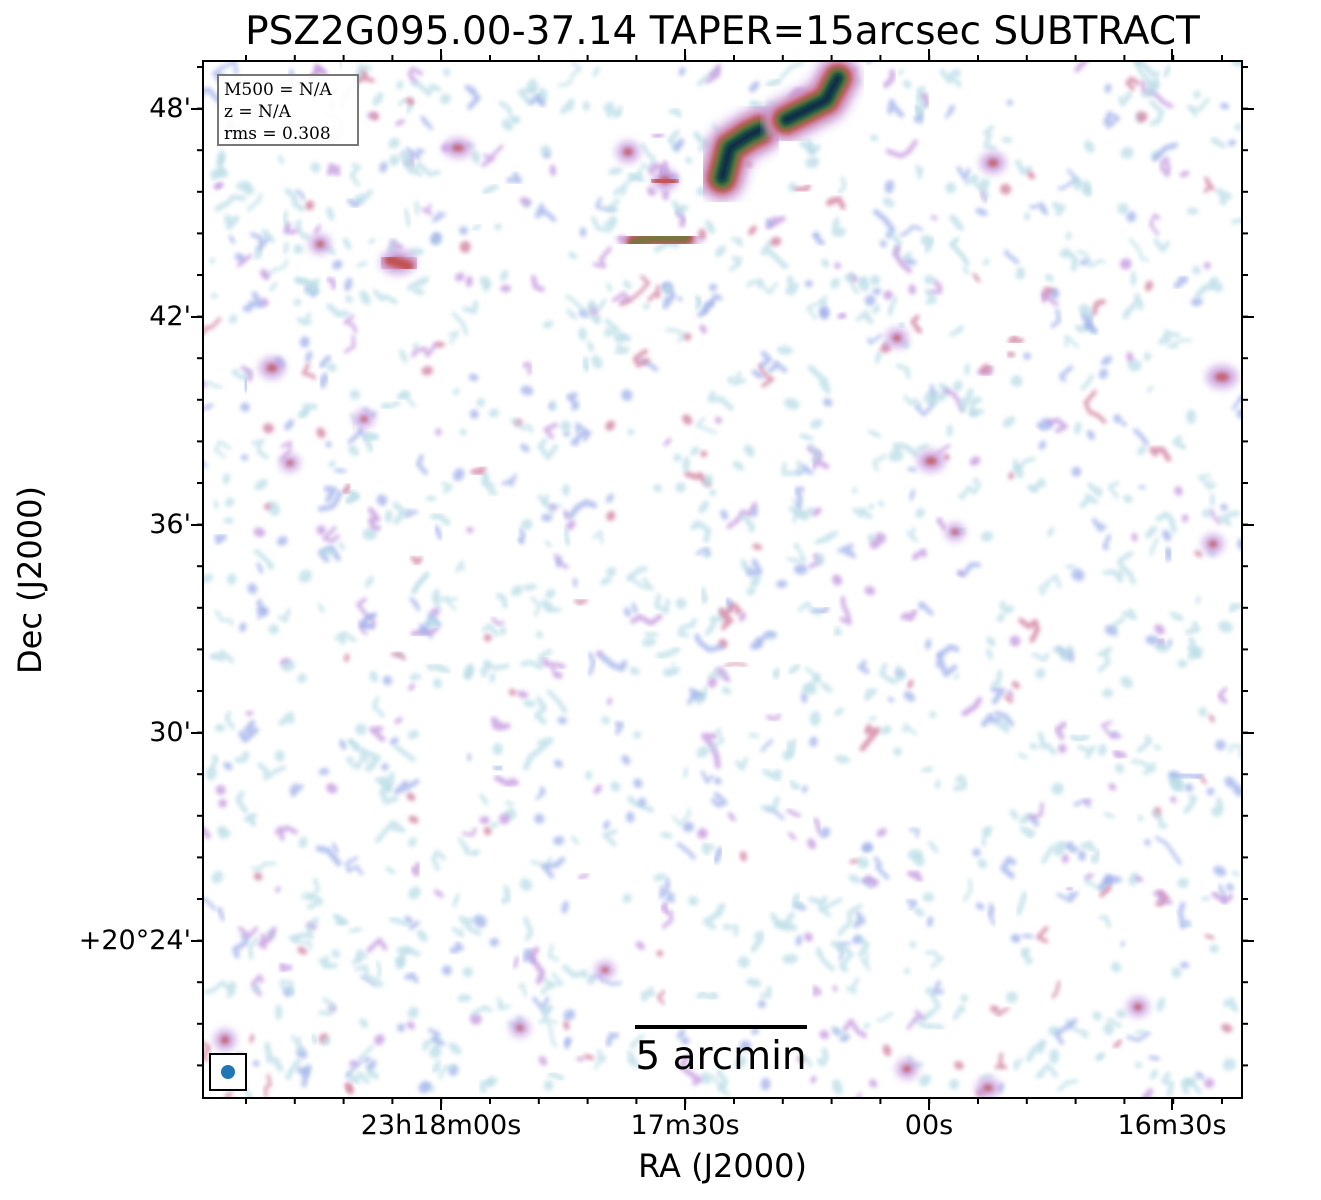  What do you see at coordinates (30, 580) in the screenshot?
I see `y-axis-label: Dec (J2000)` at bounding box center [30, 580].